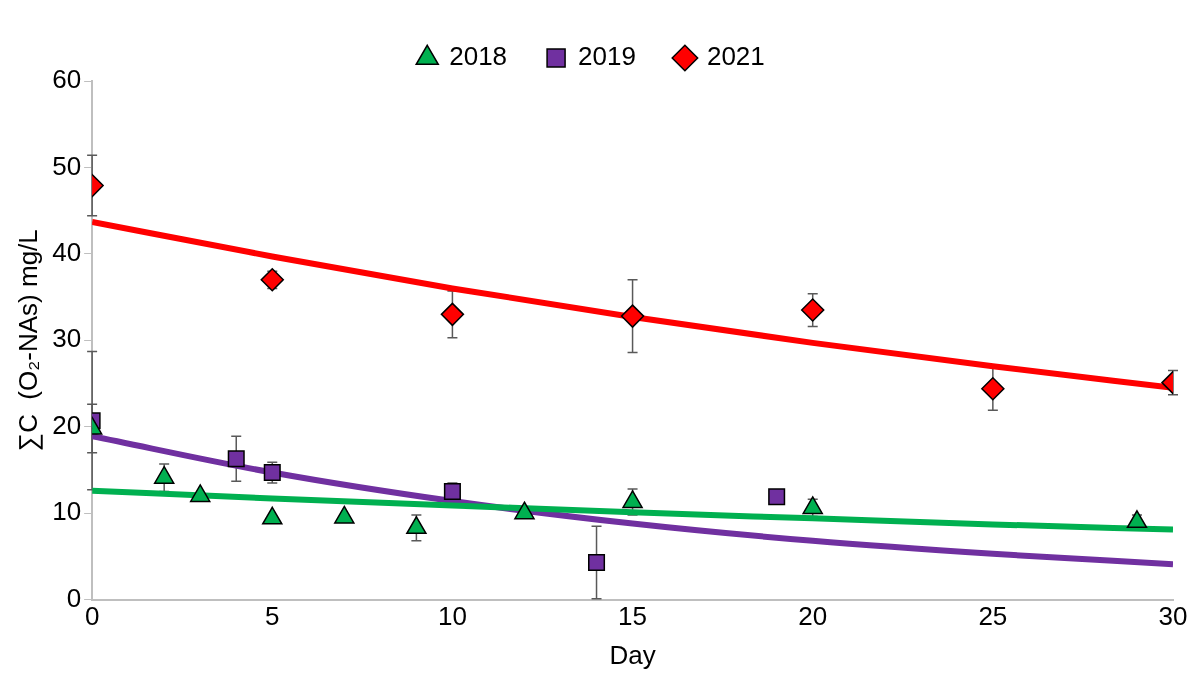 The width and height of the screenshot is (1195, 676). Describe the element at coordinates (1173, 616) in the screenshot. I see `x-tick-label: 30` at that location.